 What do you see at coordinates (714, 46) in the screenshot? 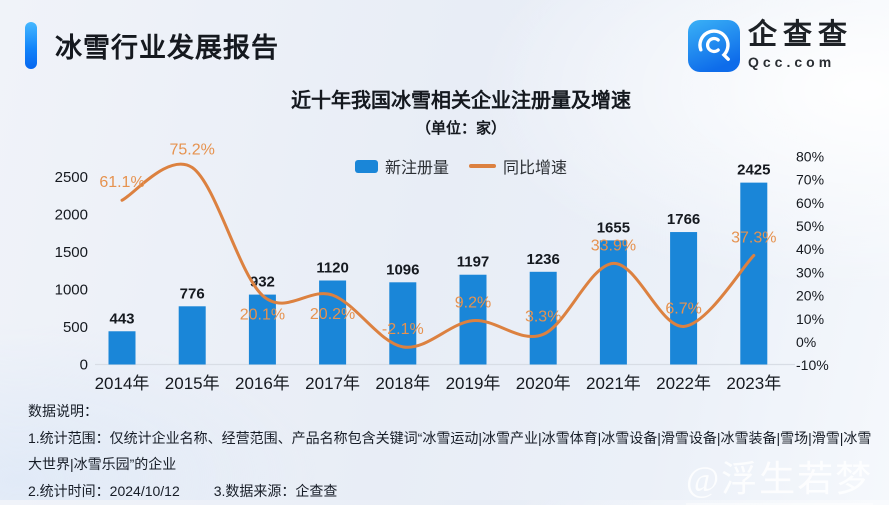
I see `qcc-logo-icon` at bounding box center [714, 46].